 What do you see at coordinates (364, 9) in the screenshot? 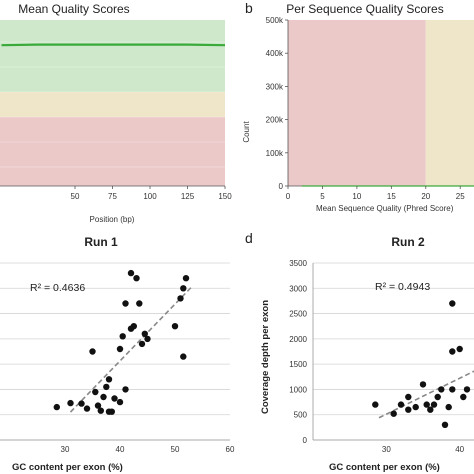
I see `panel-b-title: Per Sequence Quality Scores` at bounding box center [364, 9].